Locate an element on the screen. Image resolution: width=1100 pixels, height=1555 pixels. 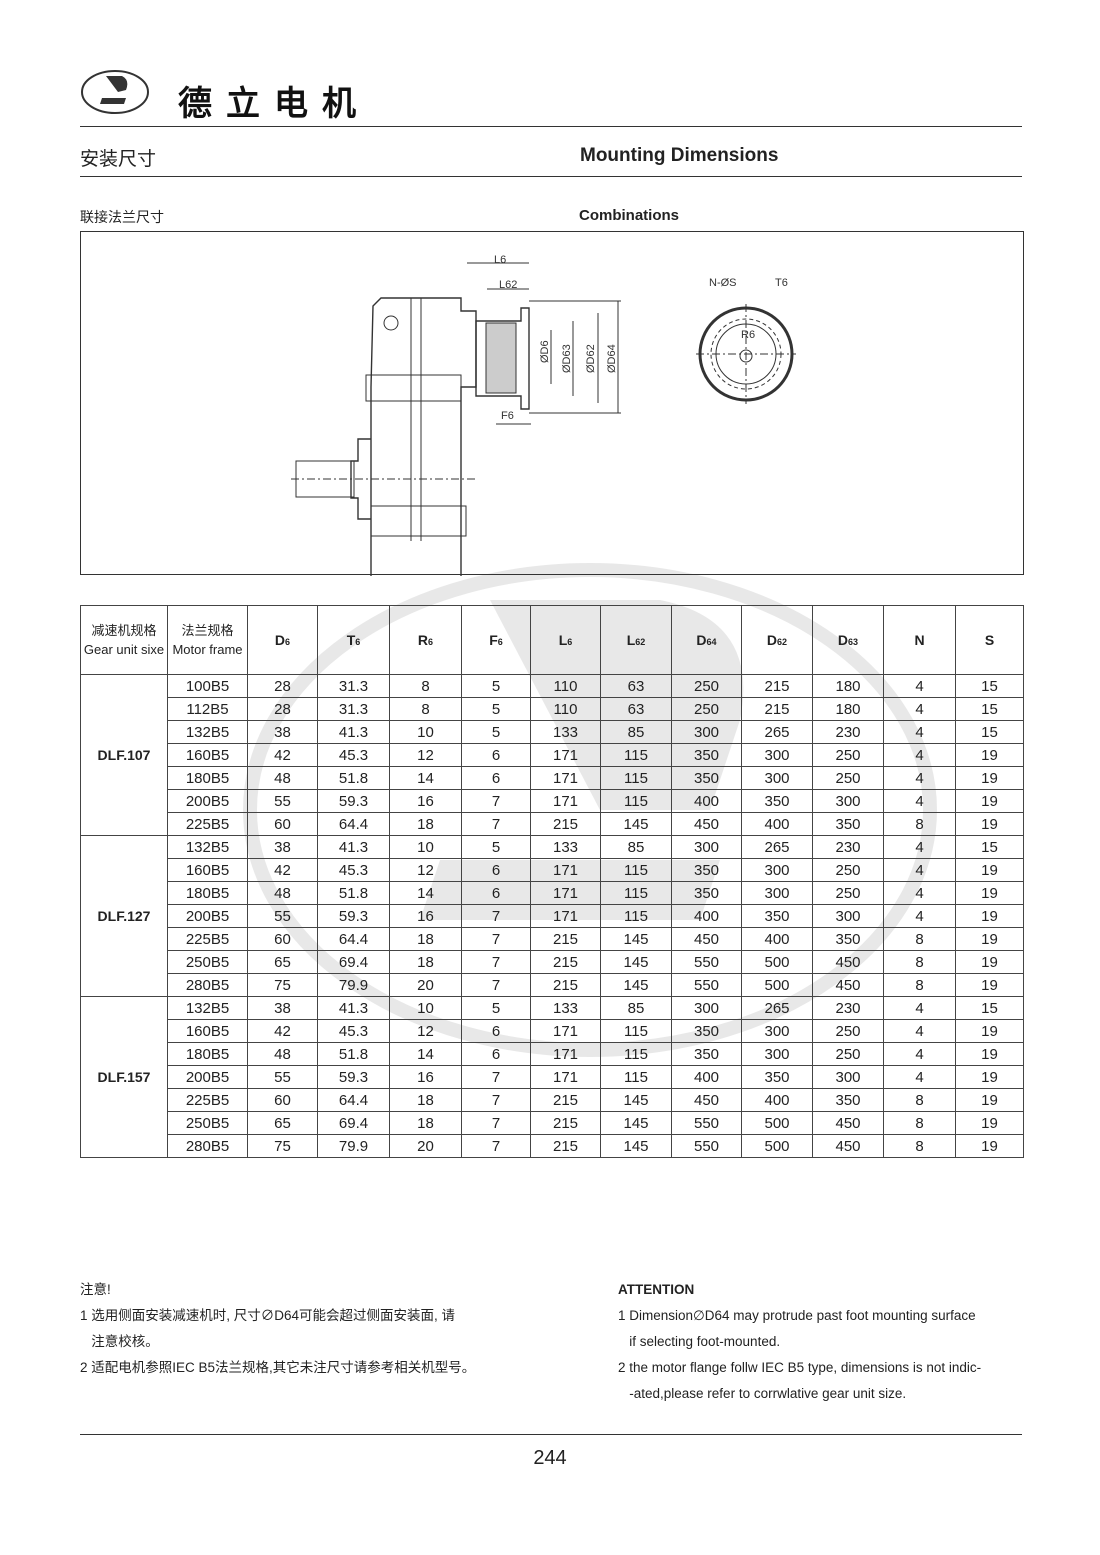
label-f6: F6 is located at coordinates (507, 416).